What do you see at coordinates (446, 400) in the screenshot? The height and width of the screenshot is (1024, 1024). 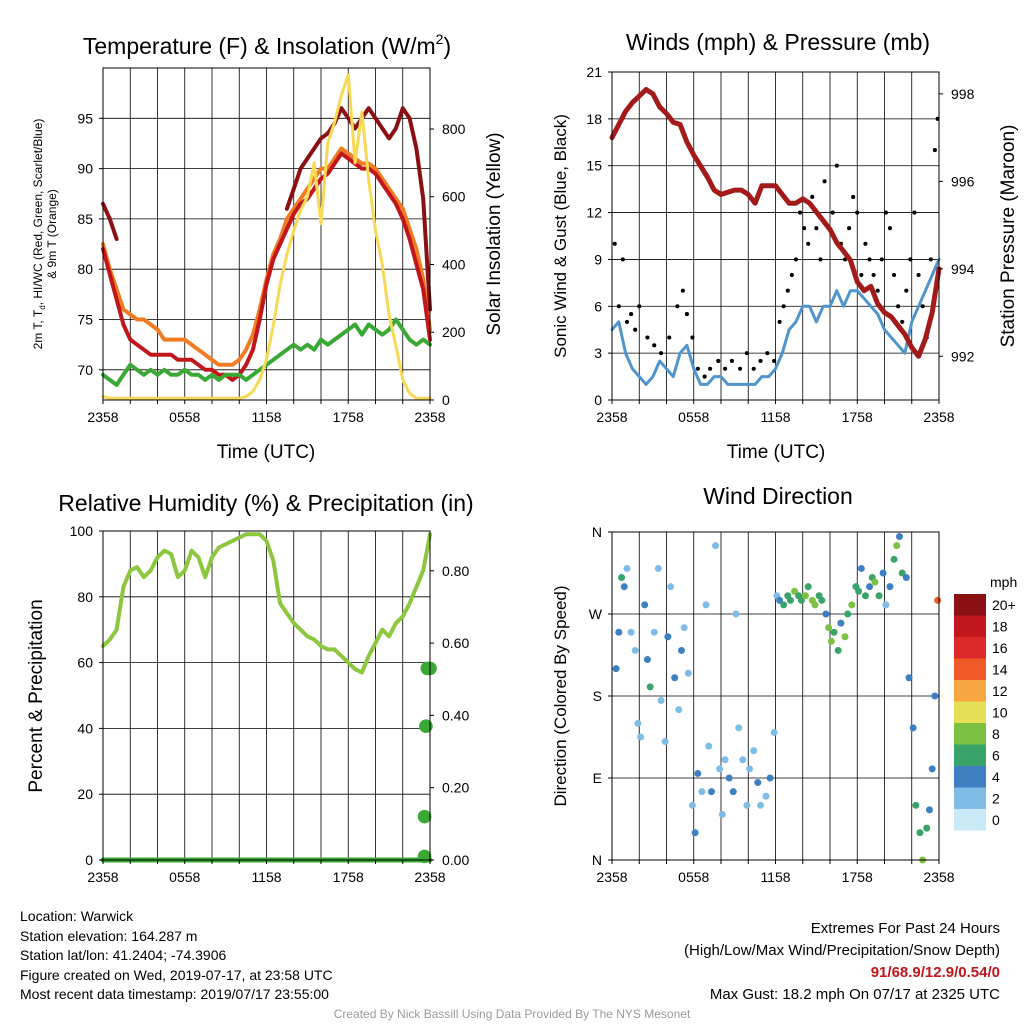 I see `y-right-tick-label: 0` at bounding box center [446, 400].